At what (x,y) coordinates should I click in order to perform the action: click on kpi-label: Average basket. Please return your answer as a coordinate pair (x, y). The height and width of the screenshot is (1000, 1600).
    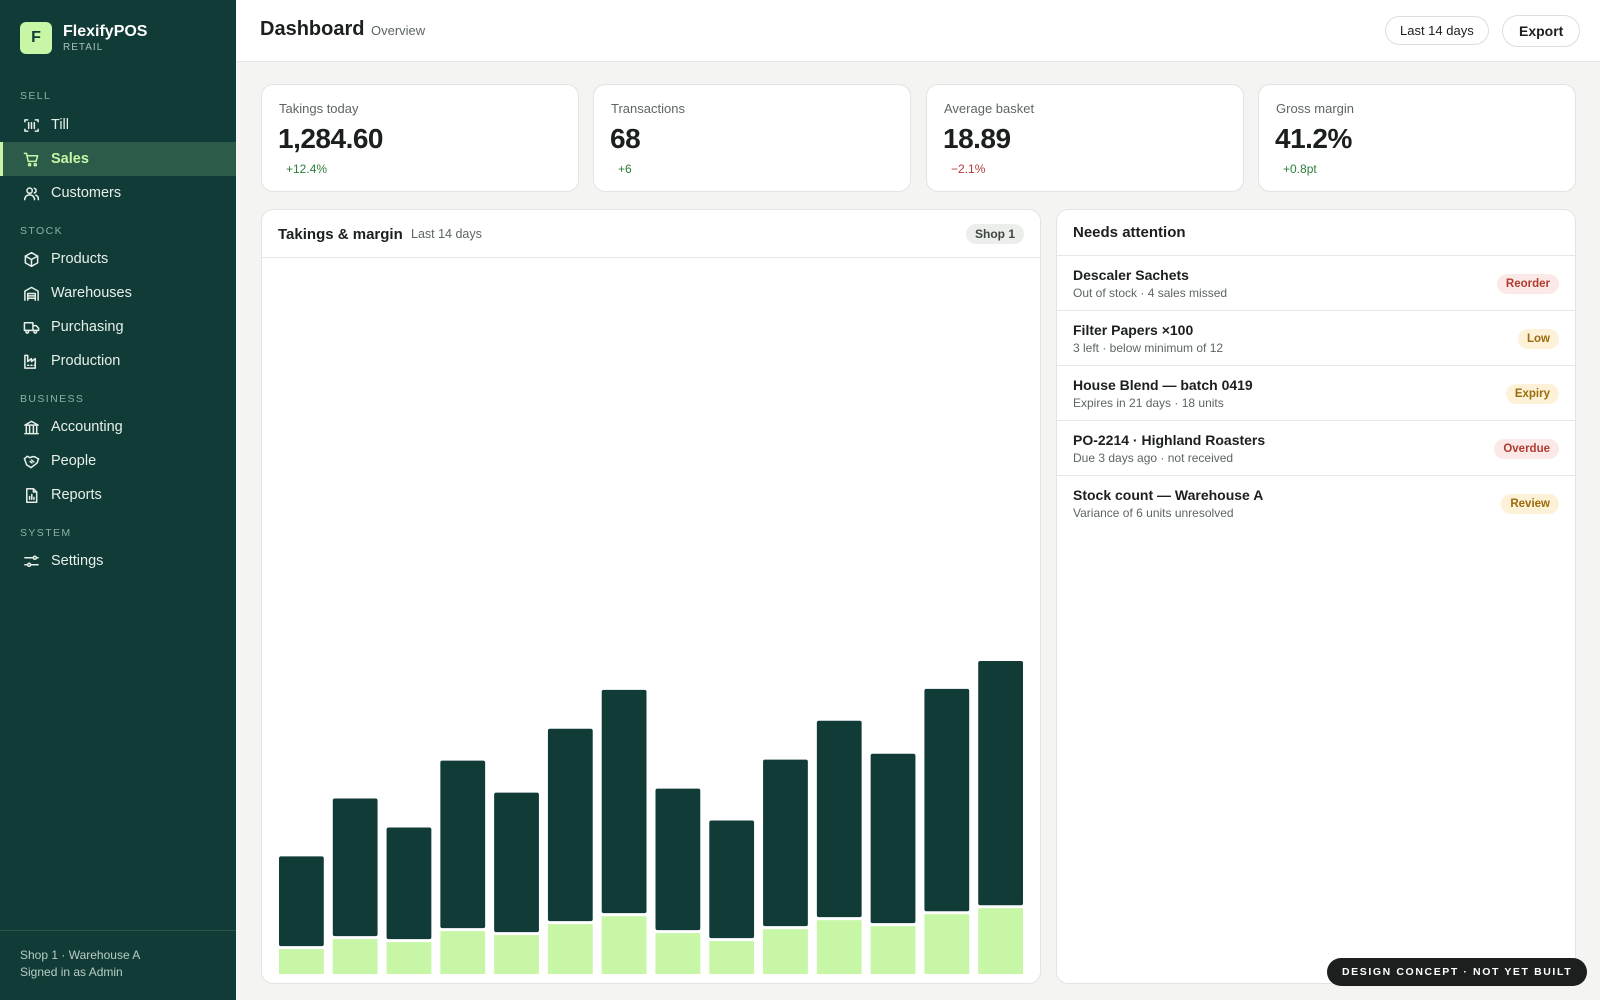
    Looking at the image, I should click on (989, 108).